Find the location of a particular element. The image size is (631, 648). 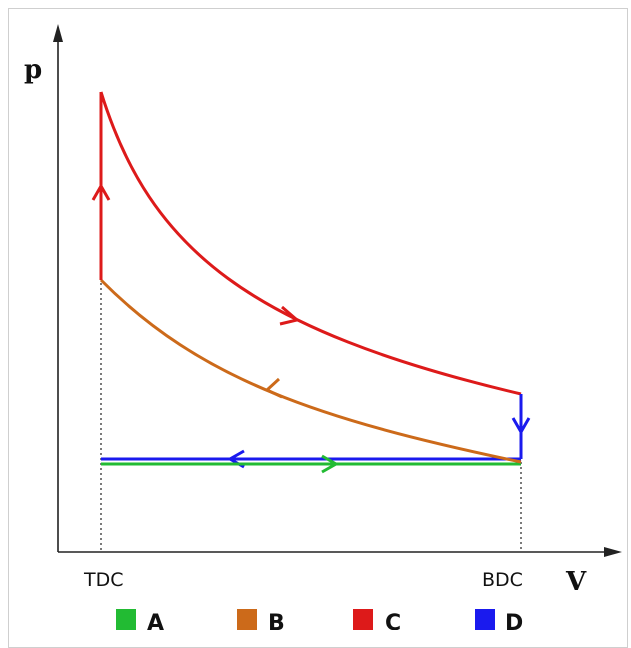

legend-swatch-d is located at coordinates (485, 619).